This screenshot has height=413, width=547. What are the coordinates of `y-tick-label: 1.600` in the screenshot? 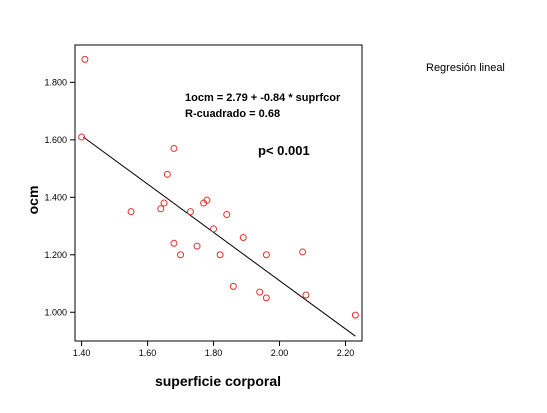 It's located at (55, 140).